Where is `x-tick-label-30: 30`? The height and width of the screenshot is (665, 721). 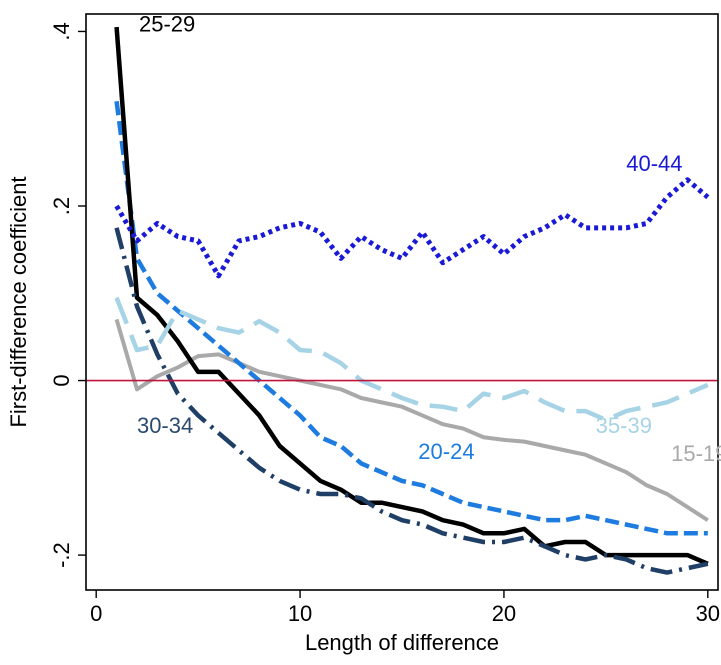 x-tick-label-30: 30 is located at coordinates (708, 613).